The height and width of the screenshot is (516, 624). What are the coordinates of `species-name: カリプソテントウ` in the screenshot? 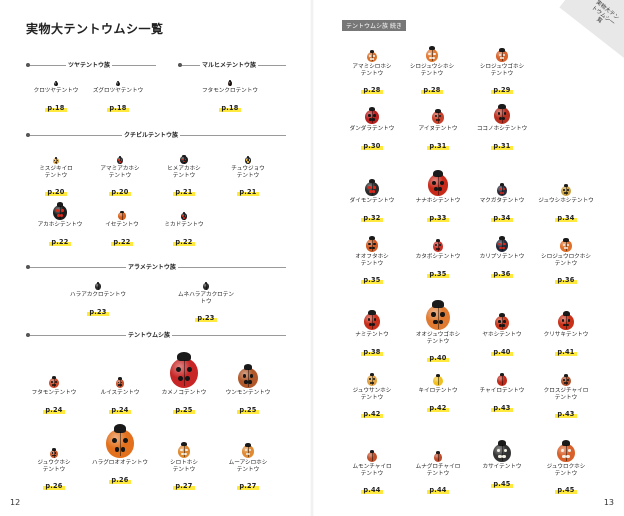 It's located at (502, 257).